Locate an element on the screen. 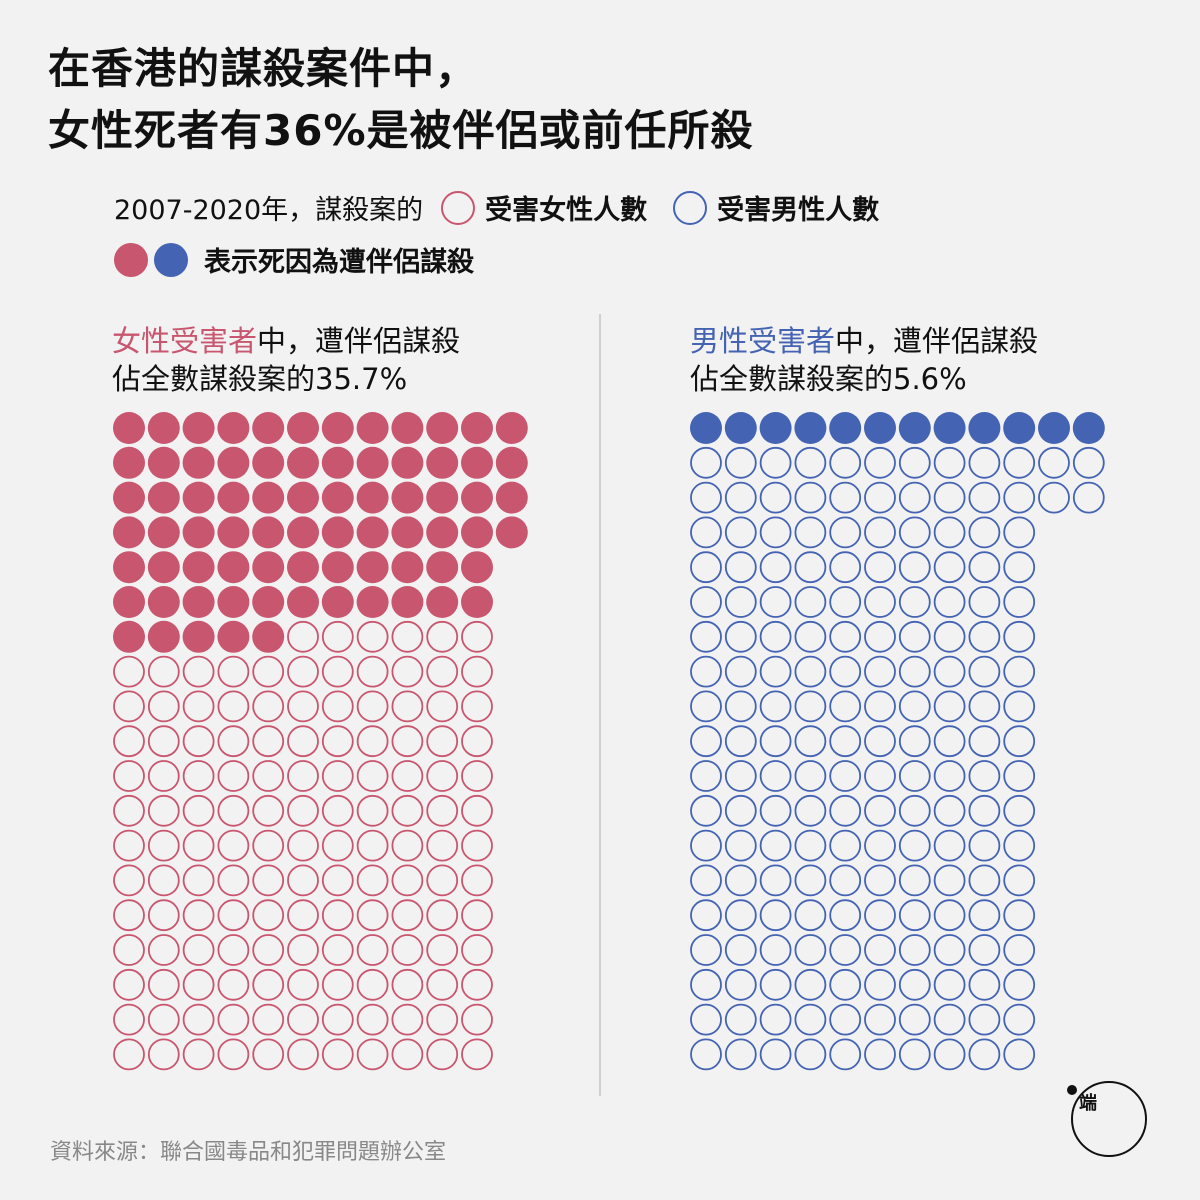 The image size is (1200, 1200). legend-female-label: 受害女性人數 is located at coordinates (566, 210).